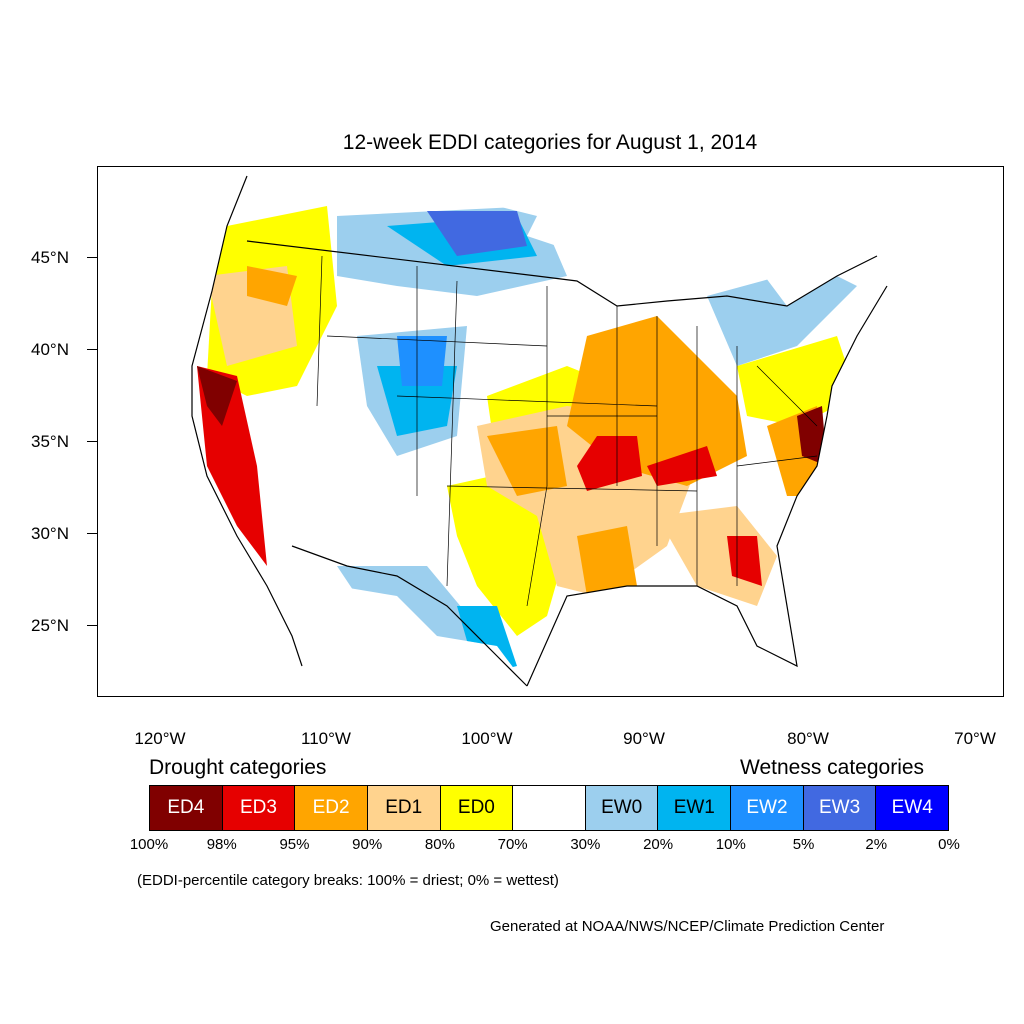  What do you see at coordinates (409, 616) in the screenshot?
I see `border-mexico` at bounding box center [409, 616].